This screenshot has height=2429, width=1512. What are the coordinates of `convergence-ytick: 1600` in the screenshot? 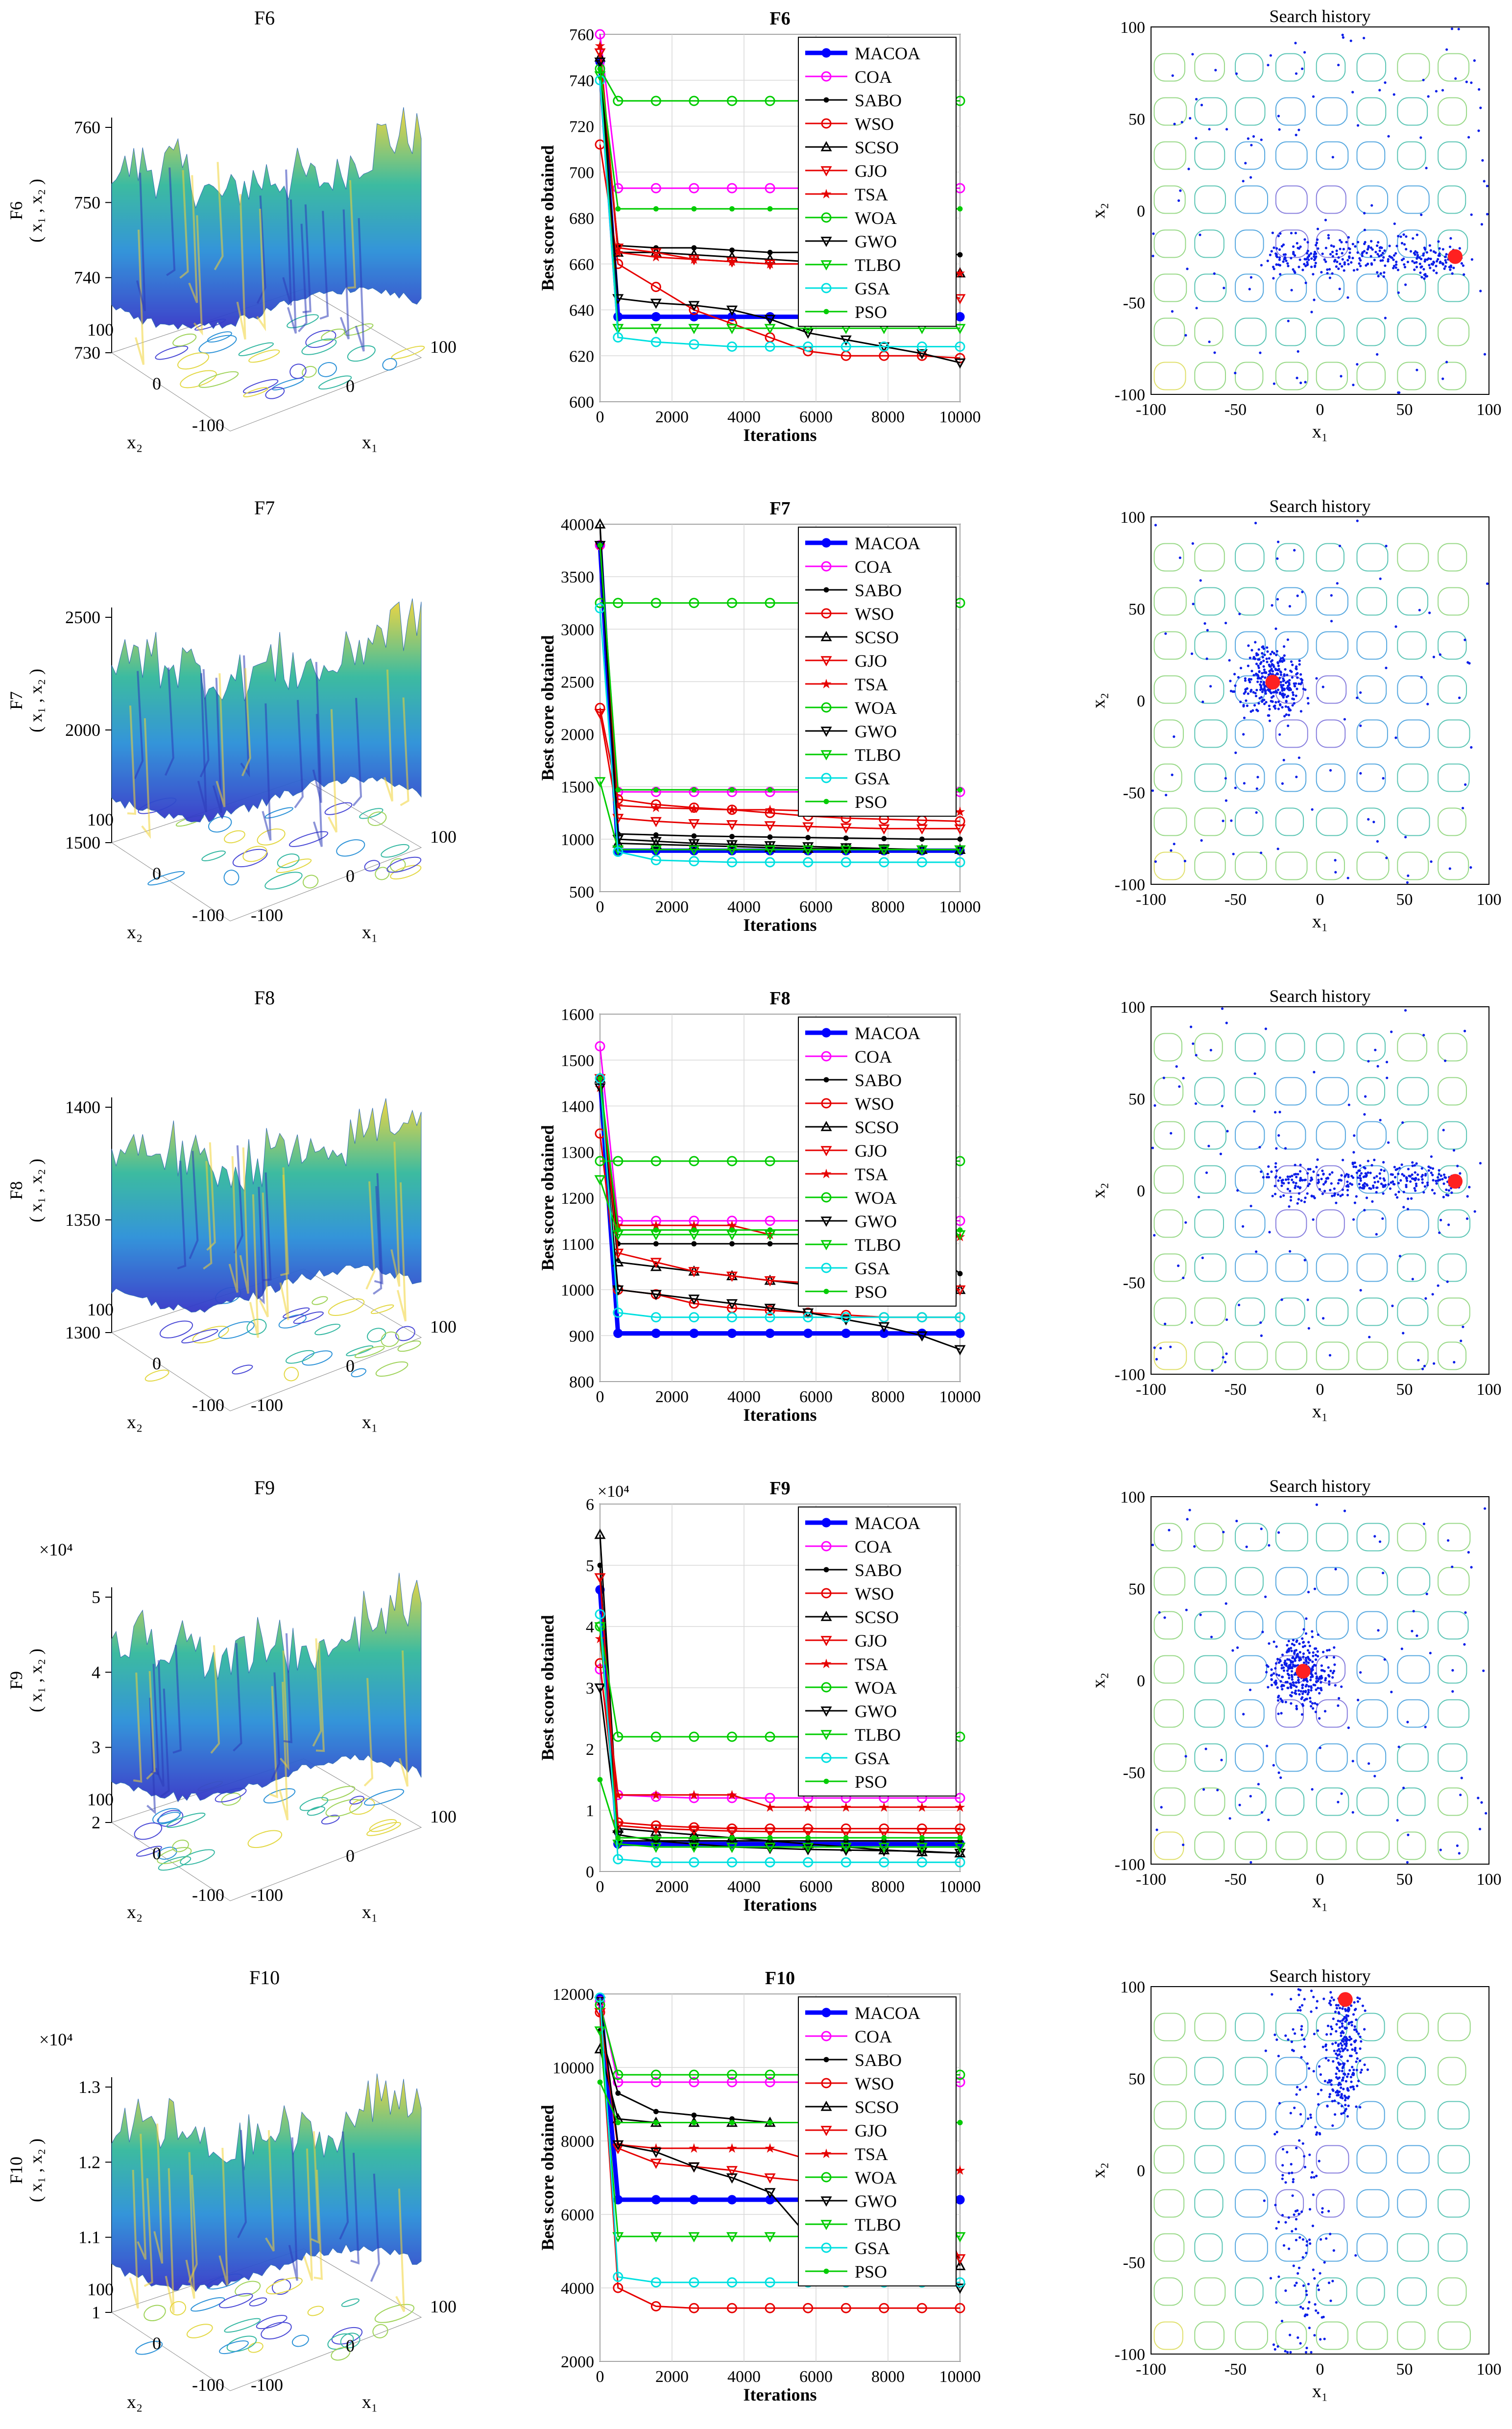 It's located at (577, 1015).